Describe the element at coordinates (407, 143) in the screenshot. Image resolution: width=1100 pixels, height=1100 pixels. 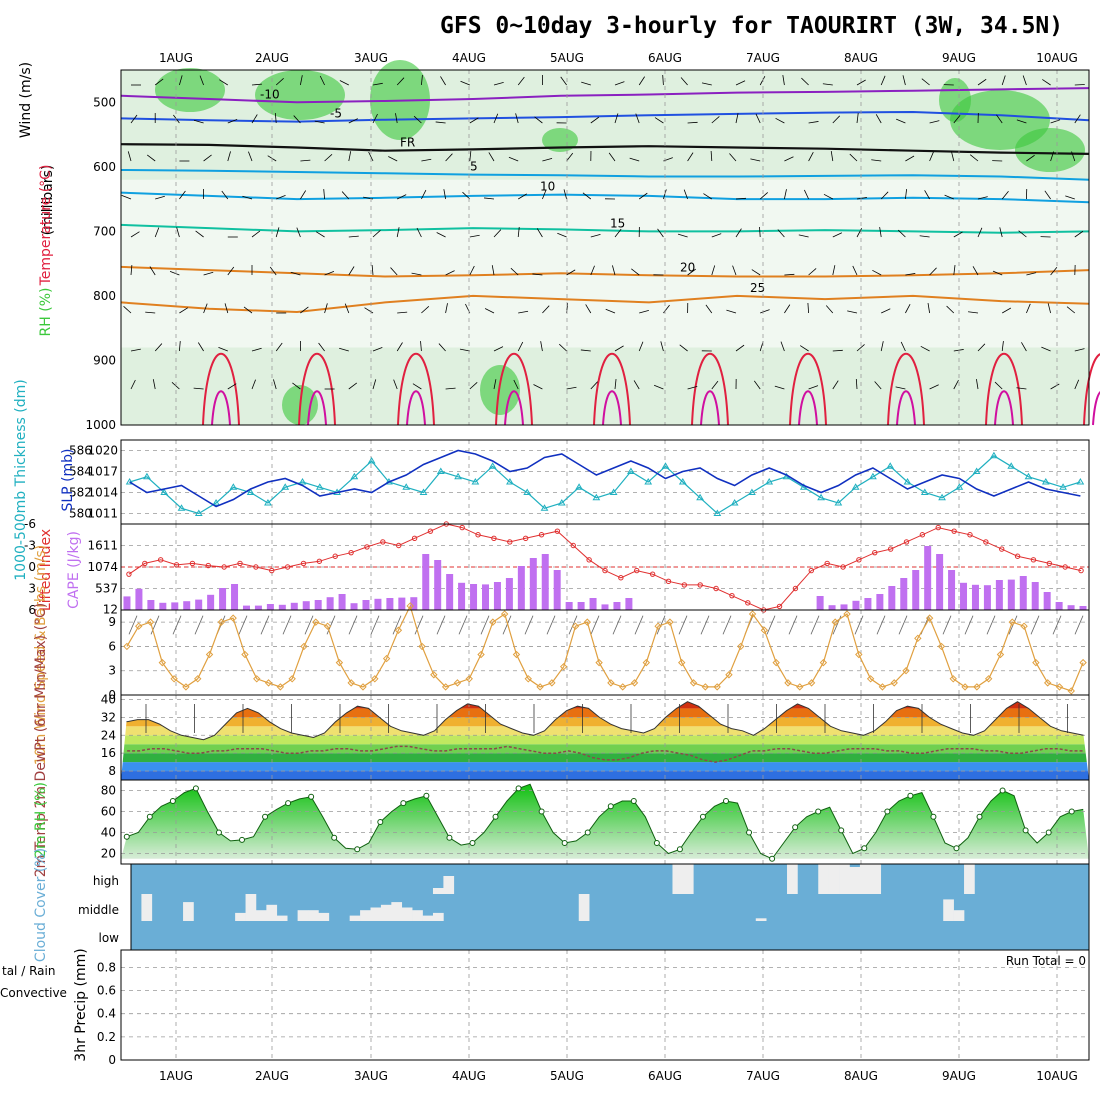
I see `isotherm-label: FR` at that location.